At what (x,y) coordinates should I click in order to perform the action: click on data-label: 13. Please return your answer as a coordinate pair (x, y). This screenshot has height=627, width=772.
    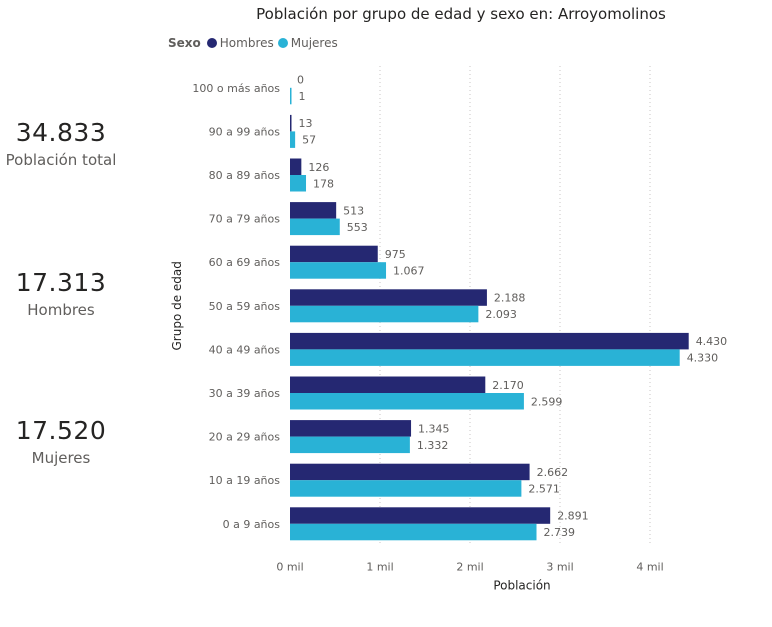
    Looking at the image, I should click on (306, 123).